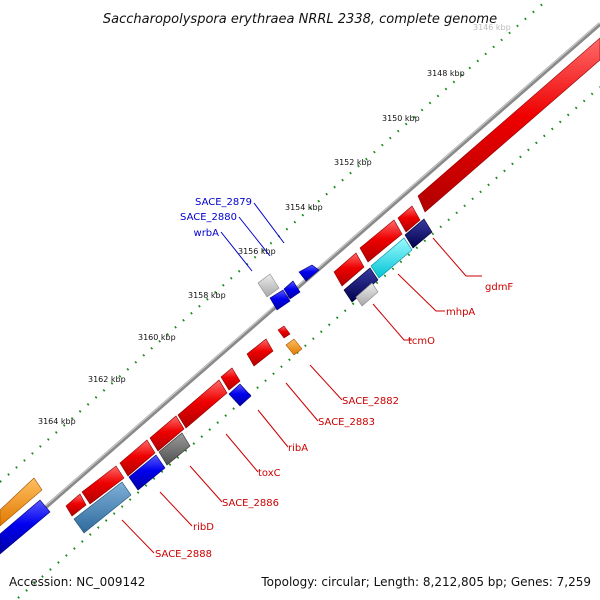 This screenshot has width=600, height=600. I want to click on forward-label-connectors, so click(252, 237).